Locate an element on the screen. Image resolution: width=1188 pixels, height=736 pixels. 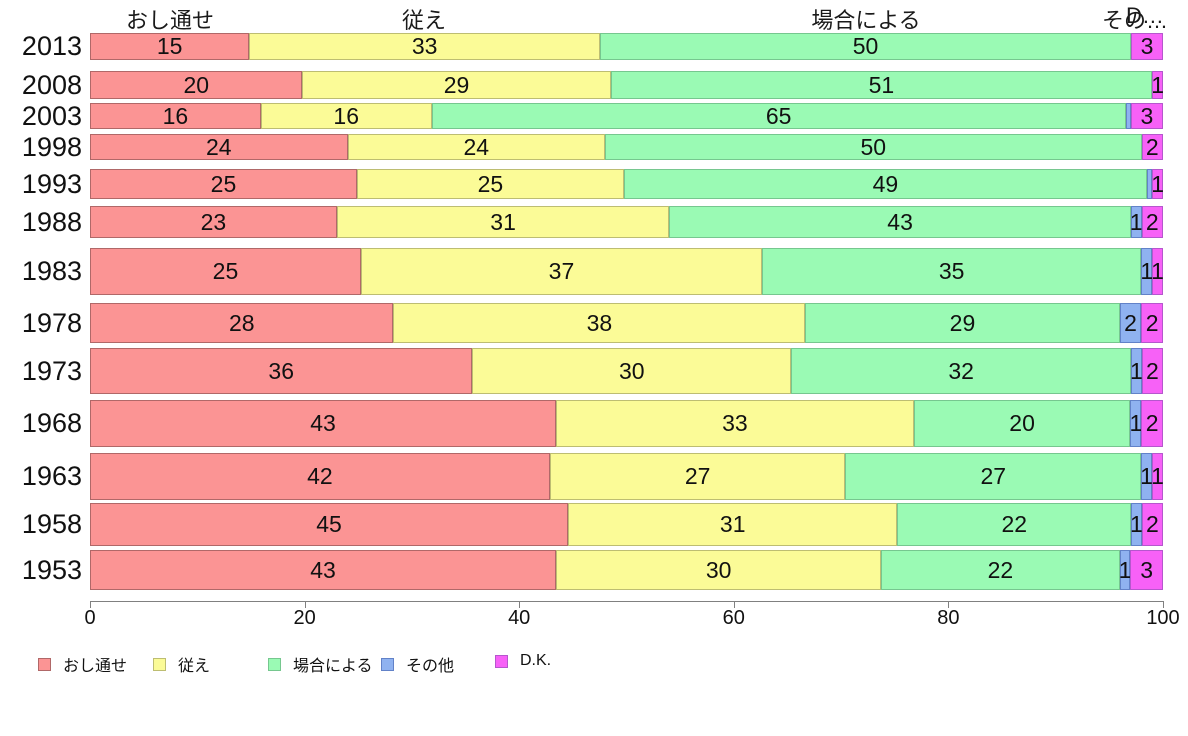
bar-value-label: 43 is located at coordinates (900, 221).